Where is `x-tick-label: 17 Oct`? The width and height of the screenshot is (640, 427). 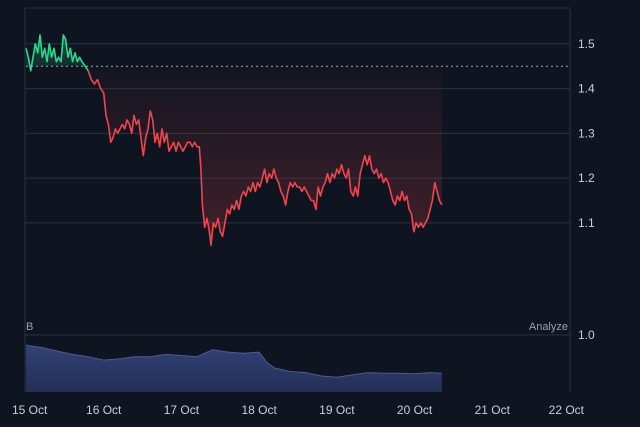
x-tick-label: 17 Oct is located at coordinates (182, 410).